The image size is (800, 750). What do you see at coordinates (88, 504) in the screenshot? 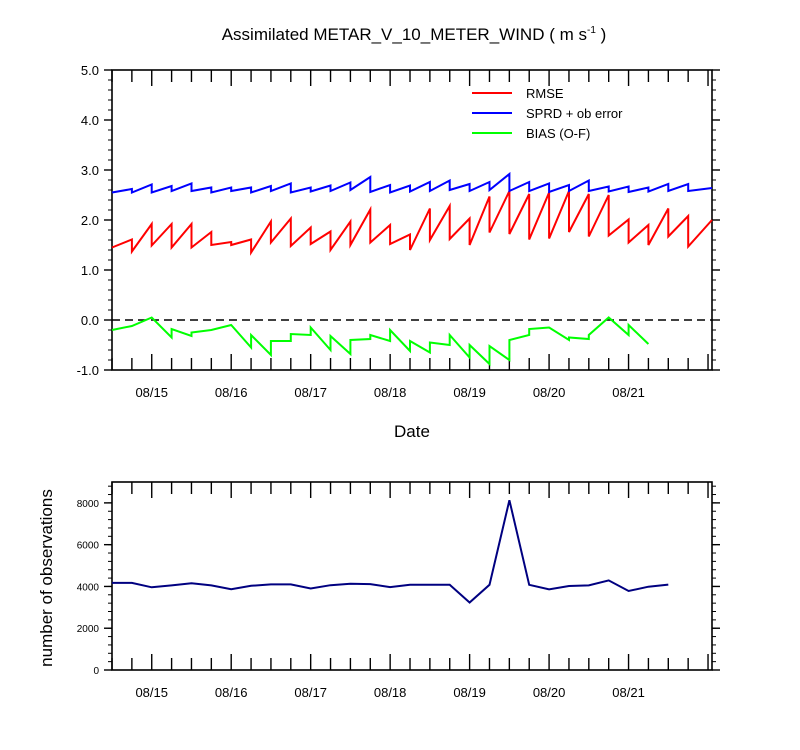
I see `y-tick-label: 8000` at bounding box center [88, 504].